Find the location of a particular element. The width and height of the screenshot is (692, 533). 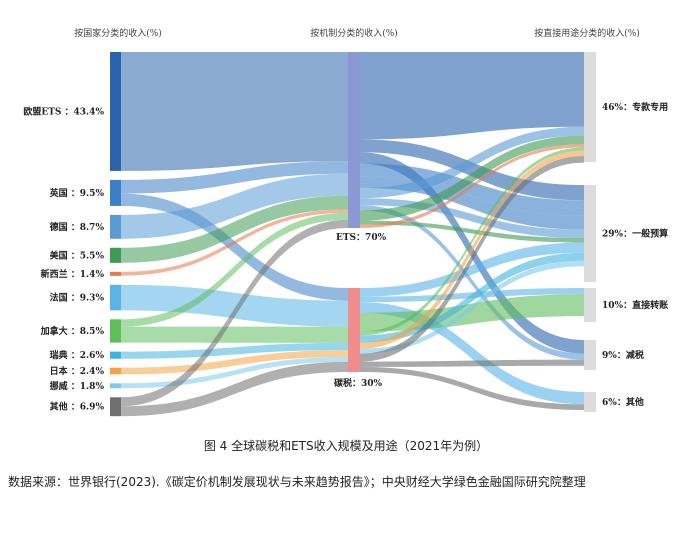

mechanism-label: 碳税：30% is located at coordinates (358, 383).